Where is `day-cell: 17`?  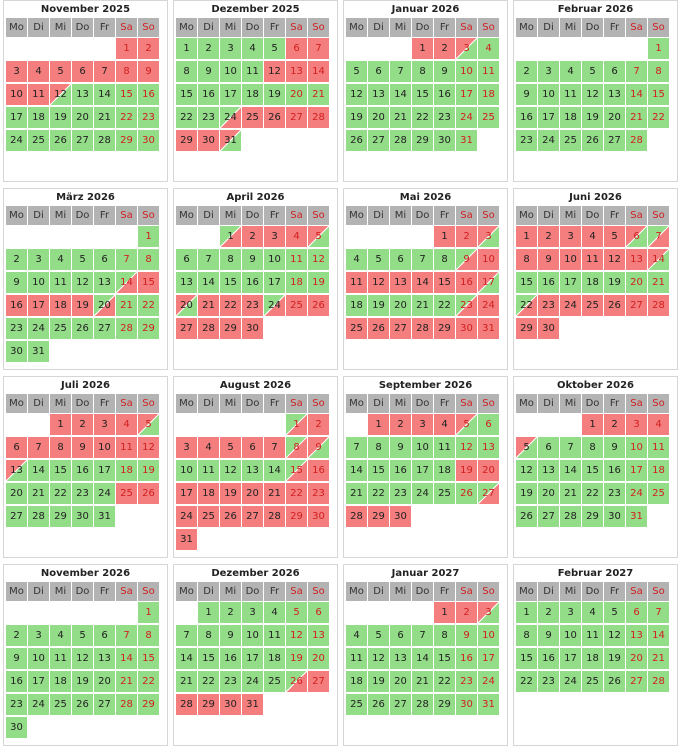 day-cell: 17 is located at coordinates (38, 305).